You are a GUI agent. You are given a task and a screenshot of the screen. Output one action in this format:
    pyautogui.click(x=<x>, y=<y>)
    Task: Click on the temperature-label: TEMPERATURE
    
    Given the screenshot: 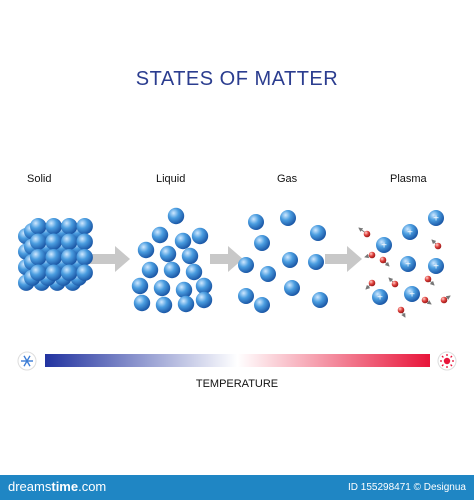 What is the action you would take?
    pyautogui.click(x=237, y=384)
    